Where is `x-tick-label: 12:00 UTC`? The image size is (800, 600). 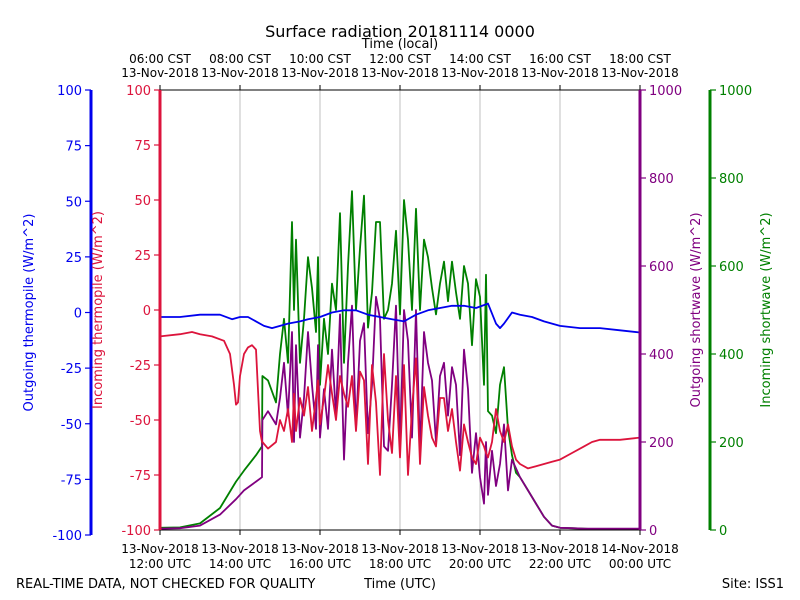
x-tick-label: 12:00 UTC is located at coordinates (160, 564).